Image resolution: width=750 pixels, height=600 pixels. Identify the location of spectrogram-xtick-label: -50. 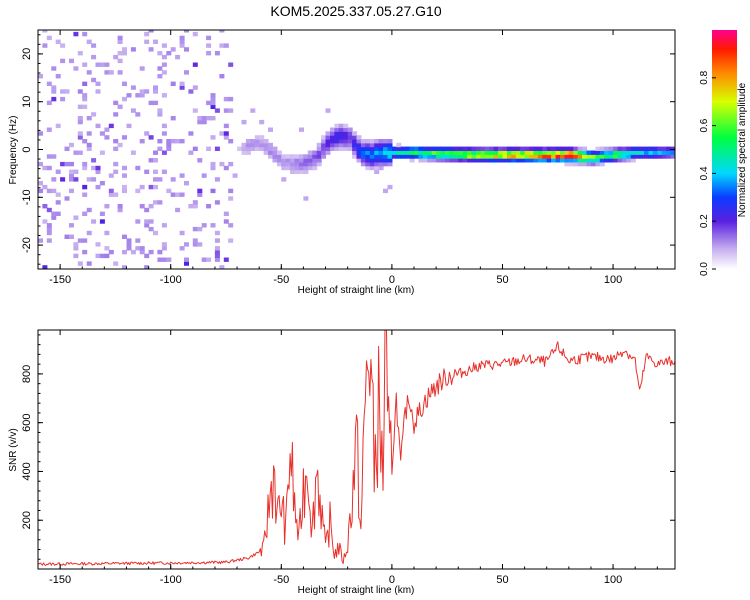
(281, 280).